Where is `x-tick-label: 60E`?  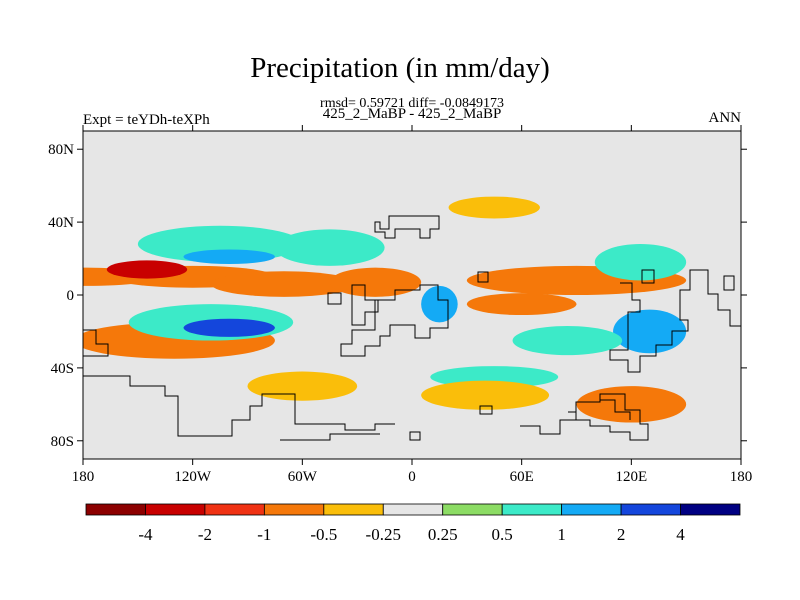
x-tick-label: 60E is located at coordinates (522, 477).